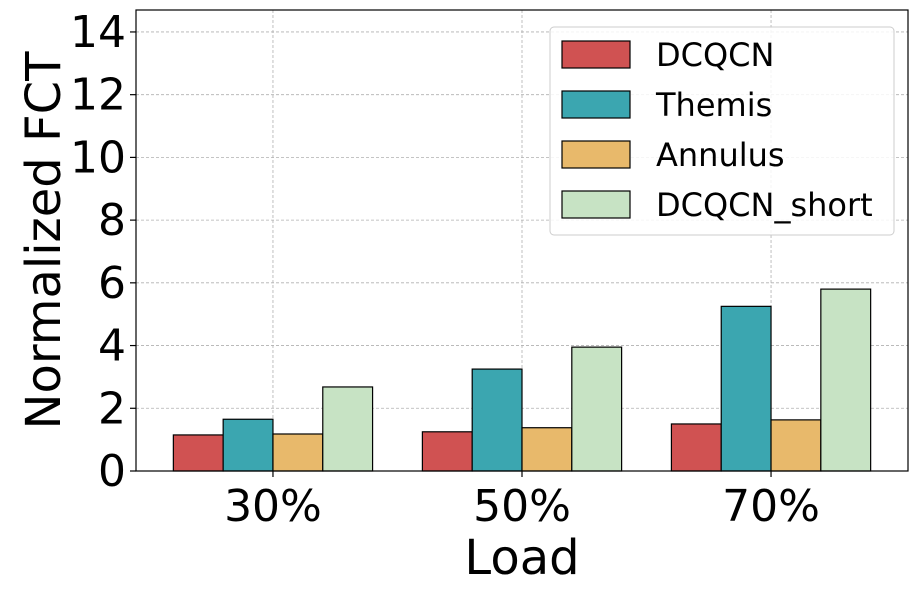  I want to click on x-axis-title: Load, so click(521, 558).